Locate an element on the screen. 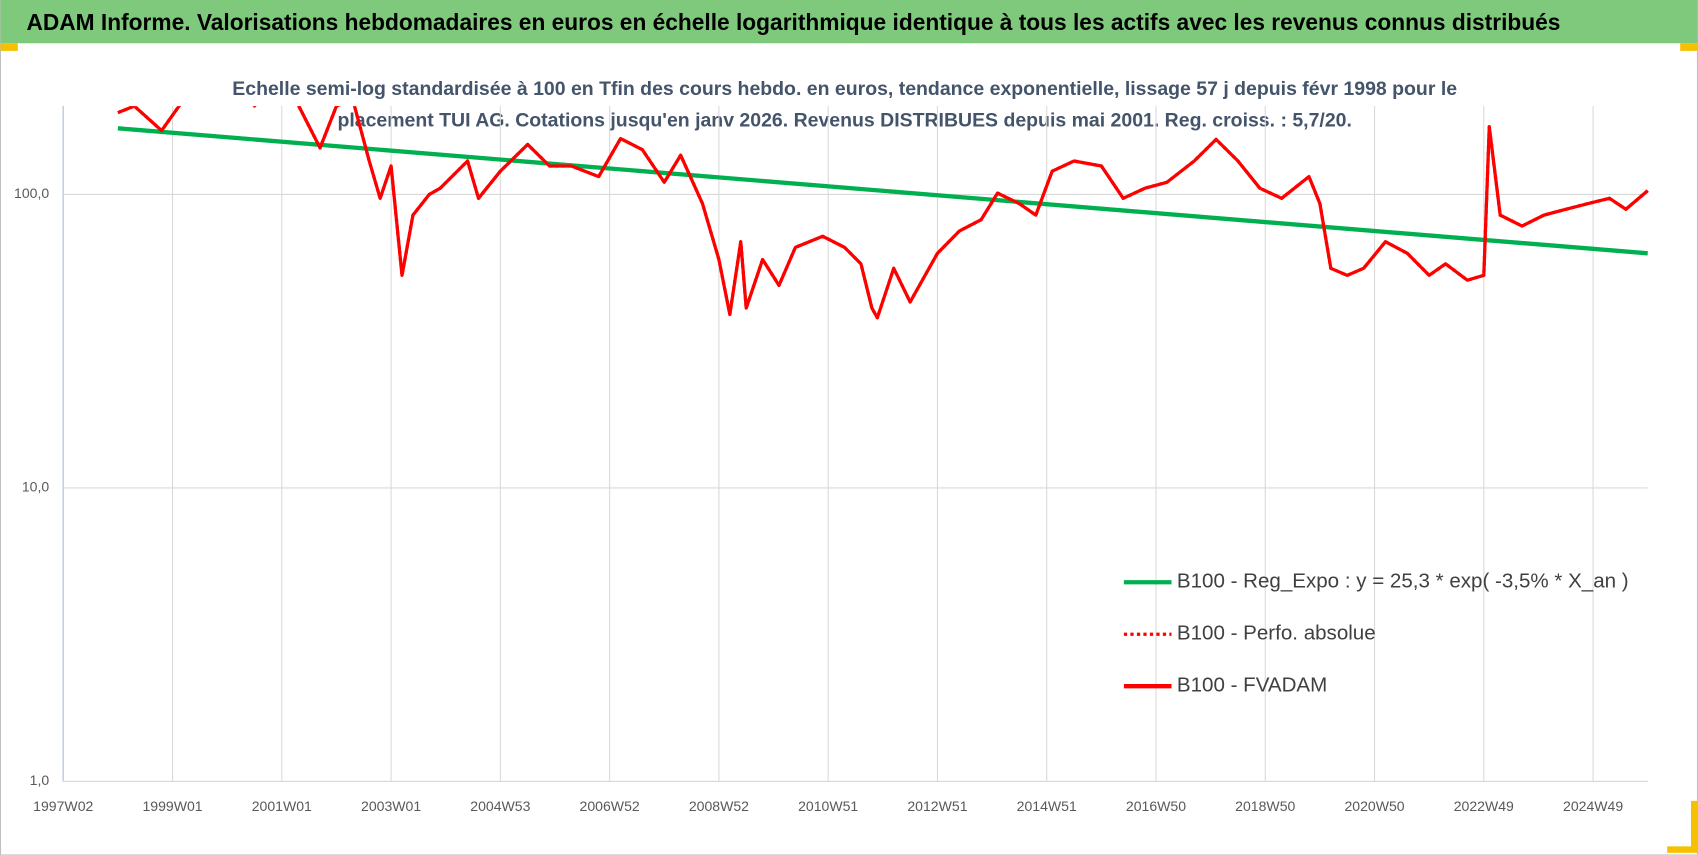 This screenshot has width=1698, height=855. x-tick-label: 2001W01 is located at coordinates (282, 806).